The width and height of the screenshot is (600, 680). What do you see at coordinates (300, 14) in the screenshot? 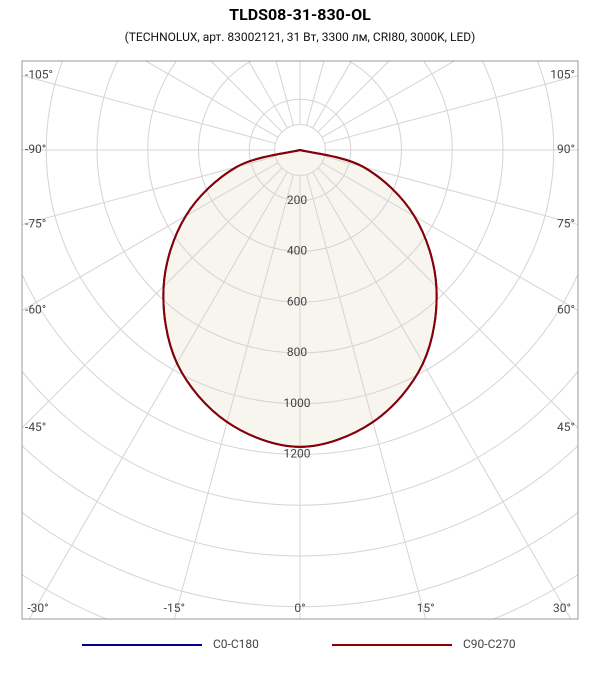
I see `chart-title: TLDS08-31-830-OL` at bounding box center [300, 14].